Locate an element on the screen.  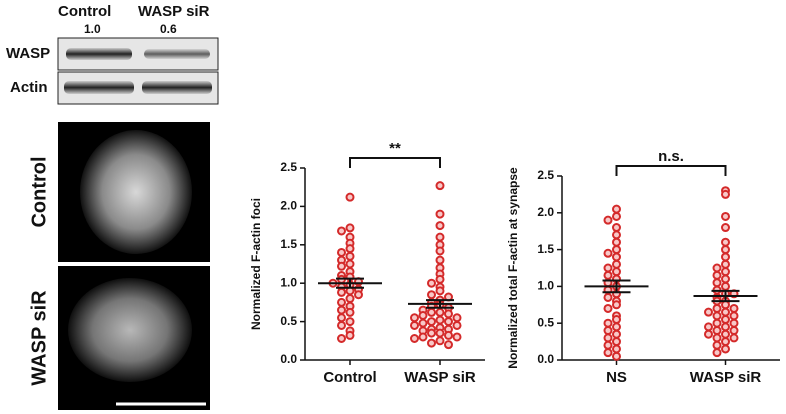
lane-label: WASP siR is located at coordinates (174, 11).